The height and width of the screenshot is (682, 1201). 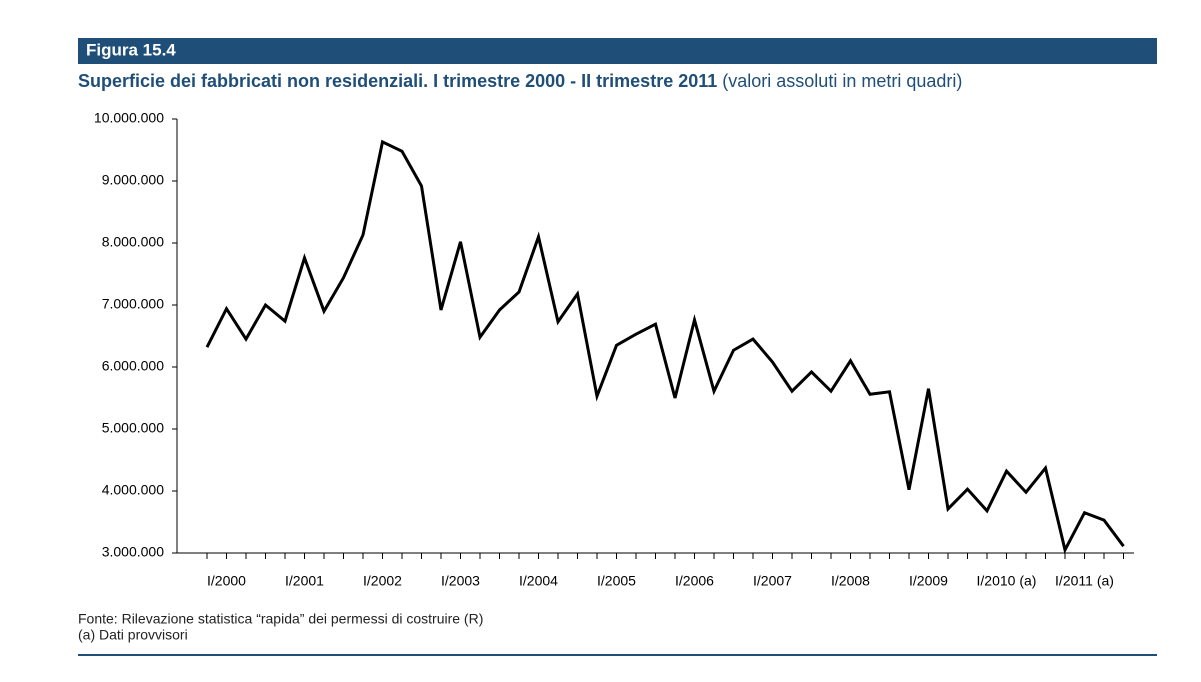 I want to click on figure-label: Figura 15.4, so click(x=131, y=49).